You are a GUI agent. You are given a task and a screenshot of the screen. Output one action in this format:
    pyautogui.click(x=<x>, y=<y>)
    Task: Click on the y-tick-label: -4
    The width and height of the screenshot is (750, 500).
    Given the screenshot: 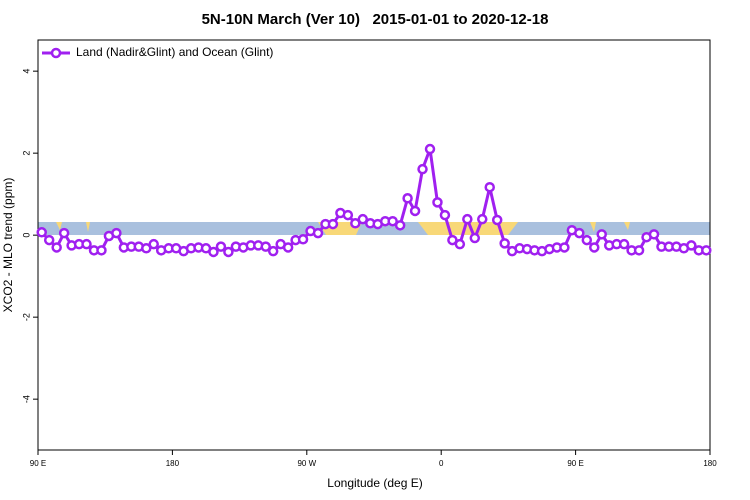 What is the action you would take?
    pyautogui.click(x=26, y=399)
    